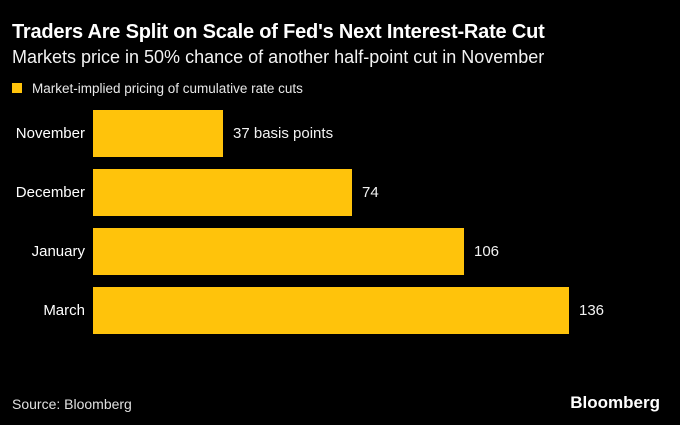 This screenshot has height=425, width=680. Describe the element at coordinates (592, 310) in the screenshot. I see `value-label: 136` at that location.